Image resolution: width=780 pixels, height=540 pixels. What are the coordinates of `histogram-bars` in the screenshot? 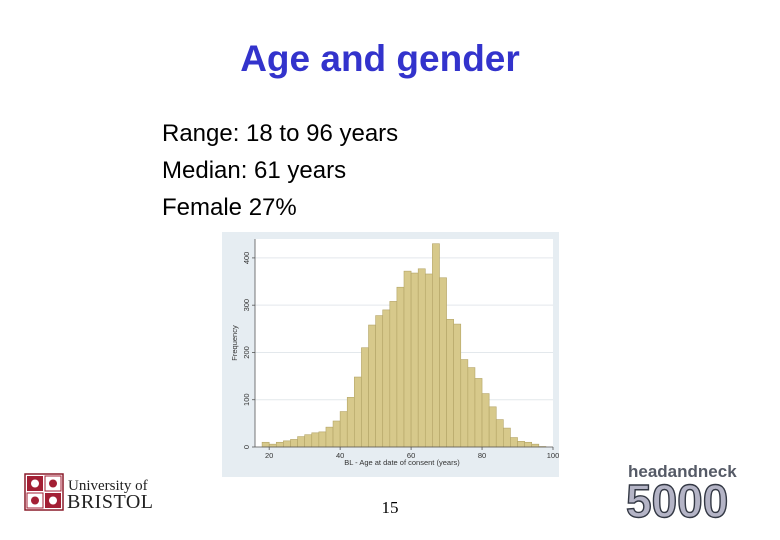 It's located at (404, 345).